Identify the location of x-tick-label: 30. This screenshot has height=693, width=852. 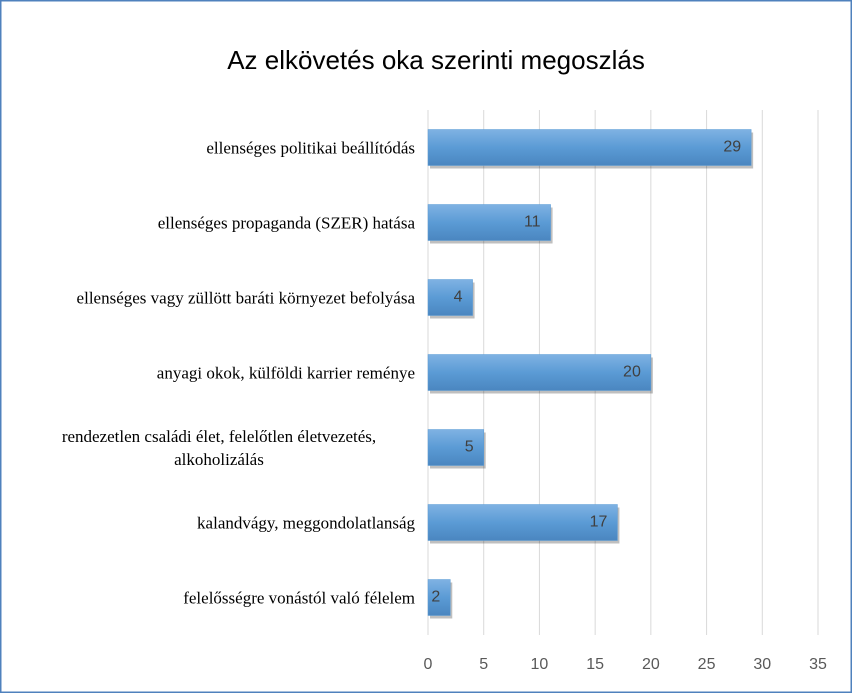
(762, 664).